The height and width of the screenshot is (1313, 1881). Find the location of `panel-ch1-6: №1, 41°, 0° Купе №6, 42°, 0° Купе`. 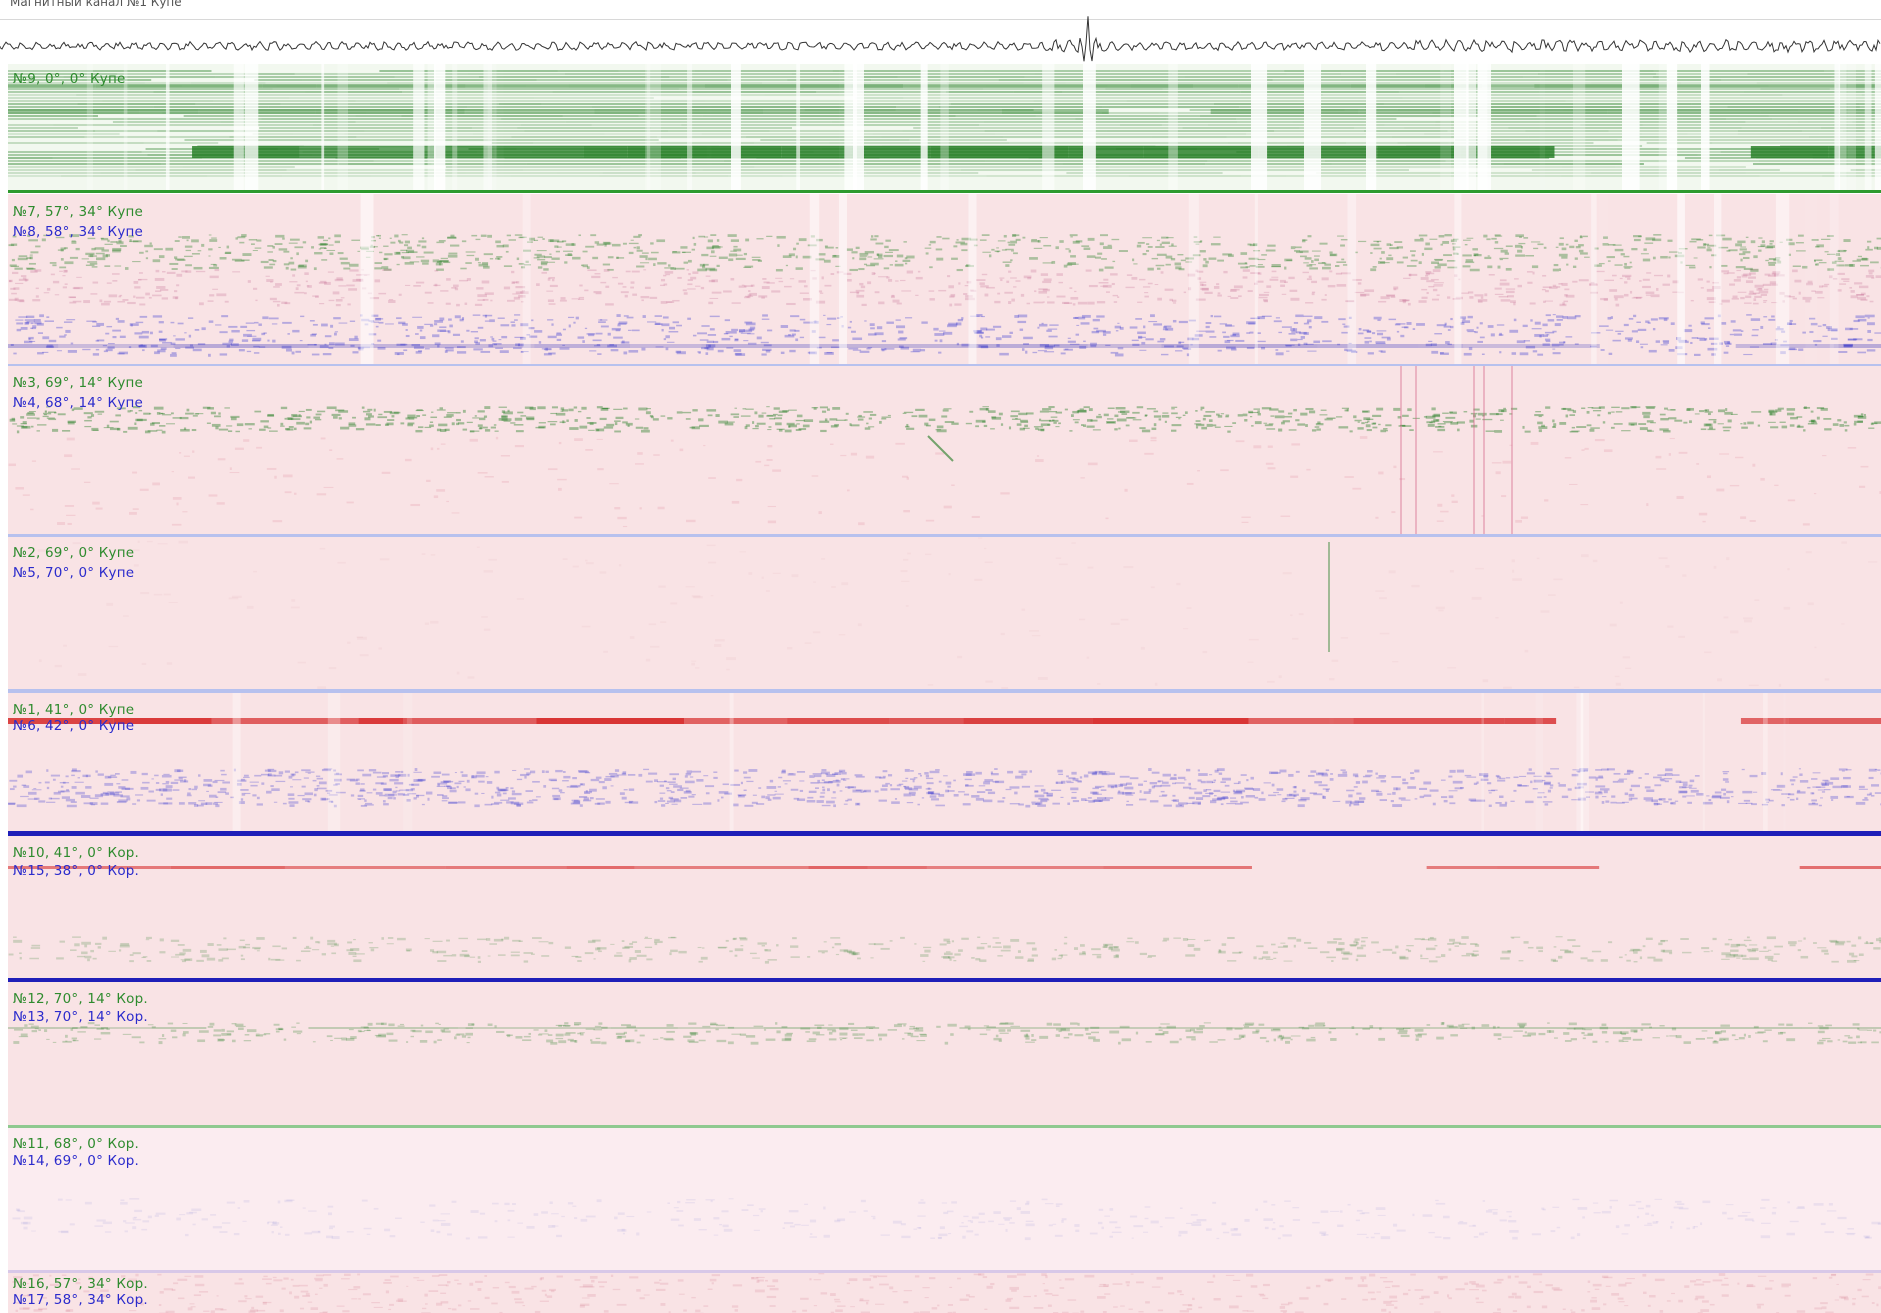

panel-ch1-6: №1, 41°, 0° Купе №6, 42°, 0° Купе is located at coordinates (944, 762).